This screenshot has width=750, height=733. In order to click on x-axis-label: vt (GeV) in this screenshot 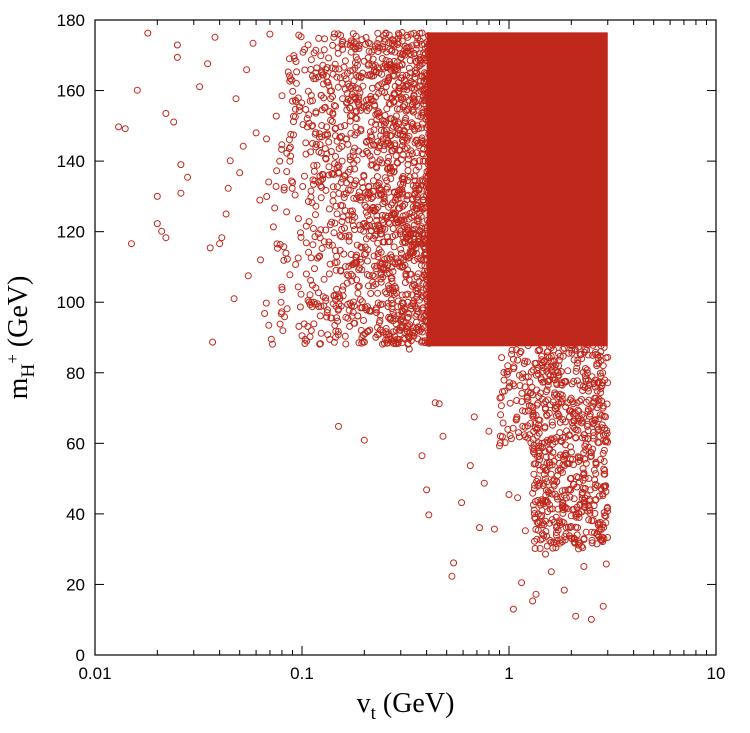, I will do `click(406, 706)`.